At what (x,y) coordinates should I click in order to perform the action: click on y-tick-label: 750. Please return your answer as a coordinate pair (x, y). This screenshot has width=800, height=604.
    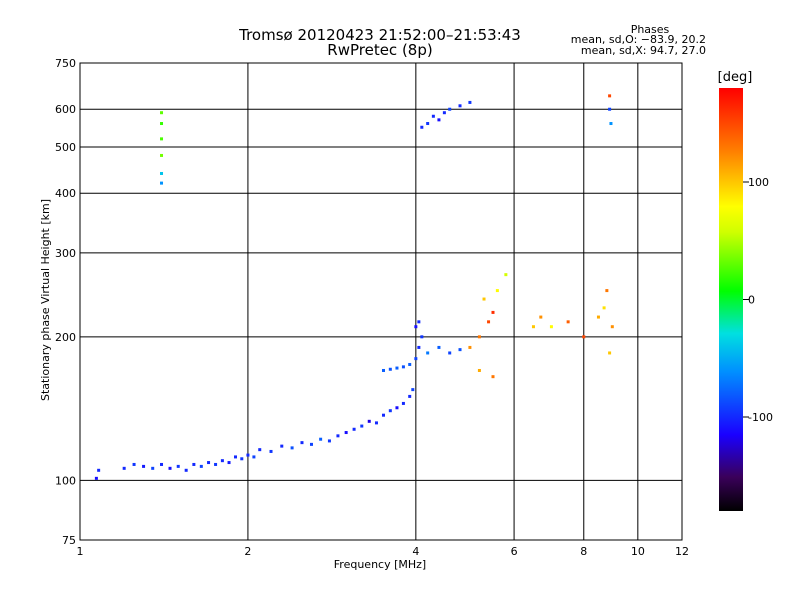
    Looking at the image, I should click on (65, 63).